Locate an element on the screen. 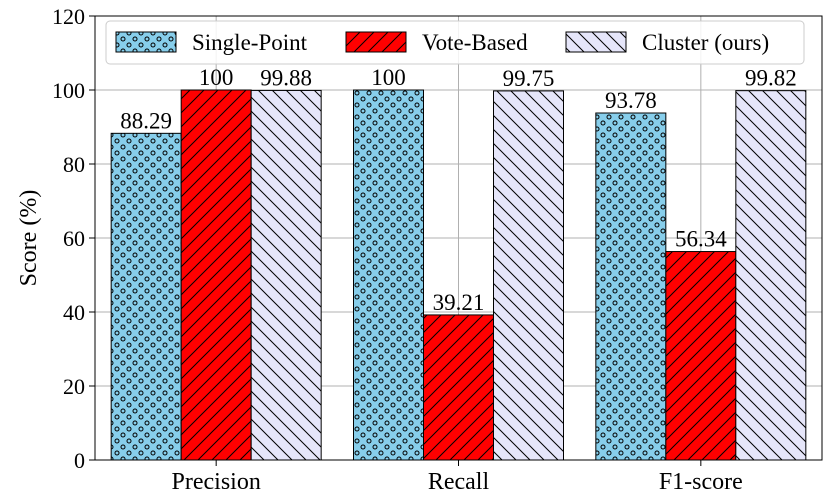  y-axis-title: Score (%) is located at coordinates (29, 238).